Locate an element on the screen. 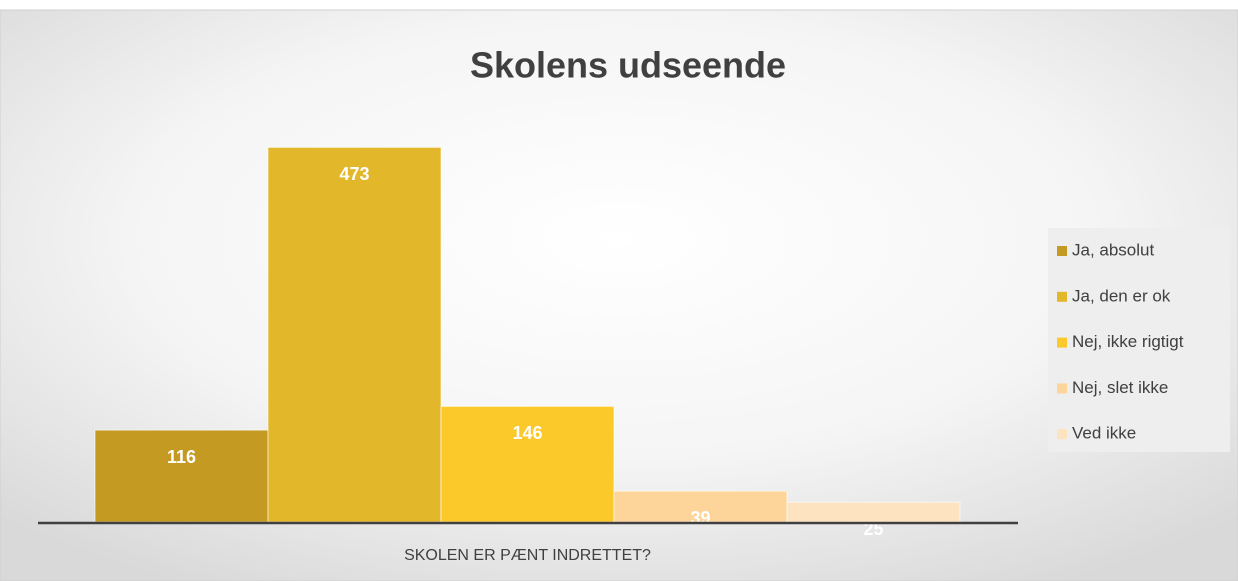 The width and height of the screenshot is (1238, 581). legend-label: Ja, absolut is located at coordinates (1113, 249).